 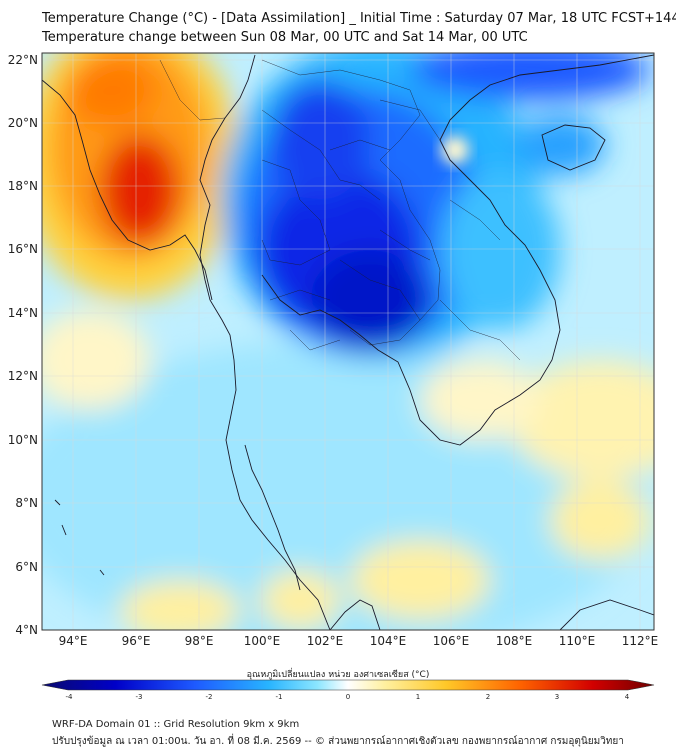 I want to click on colorbar-tick: -1, so click(x=279, y=697).